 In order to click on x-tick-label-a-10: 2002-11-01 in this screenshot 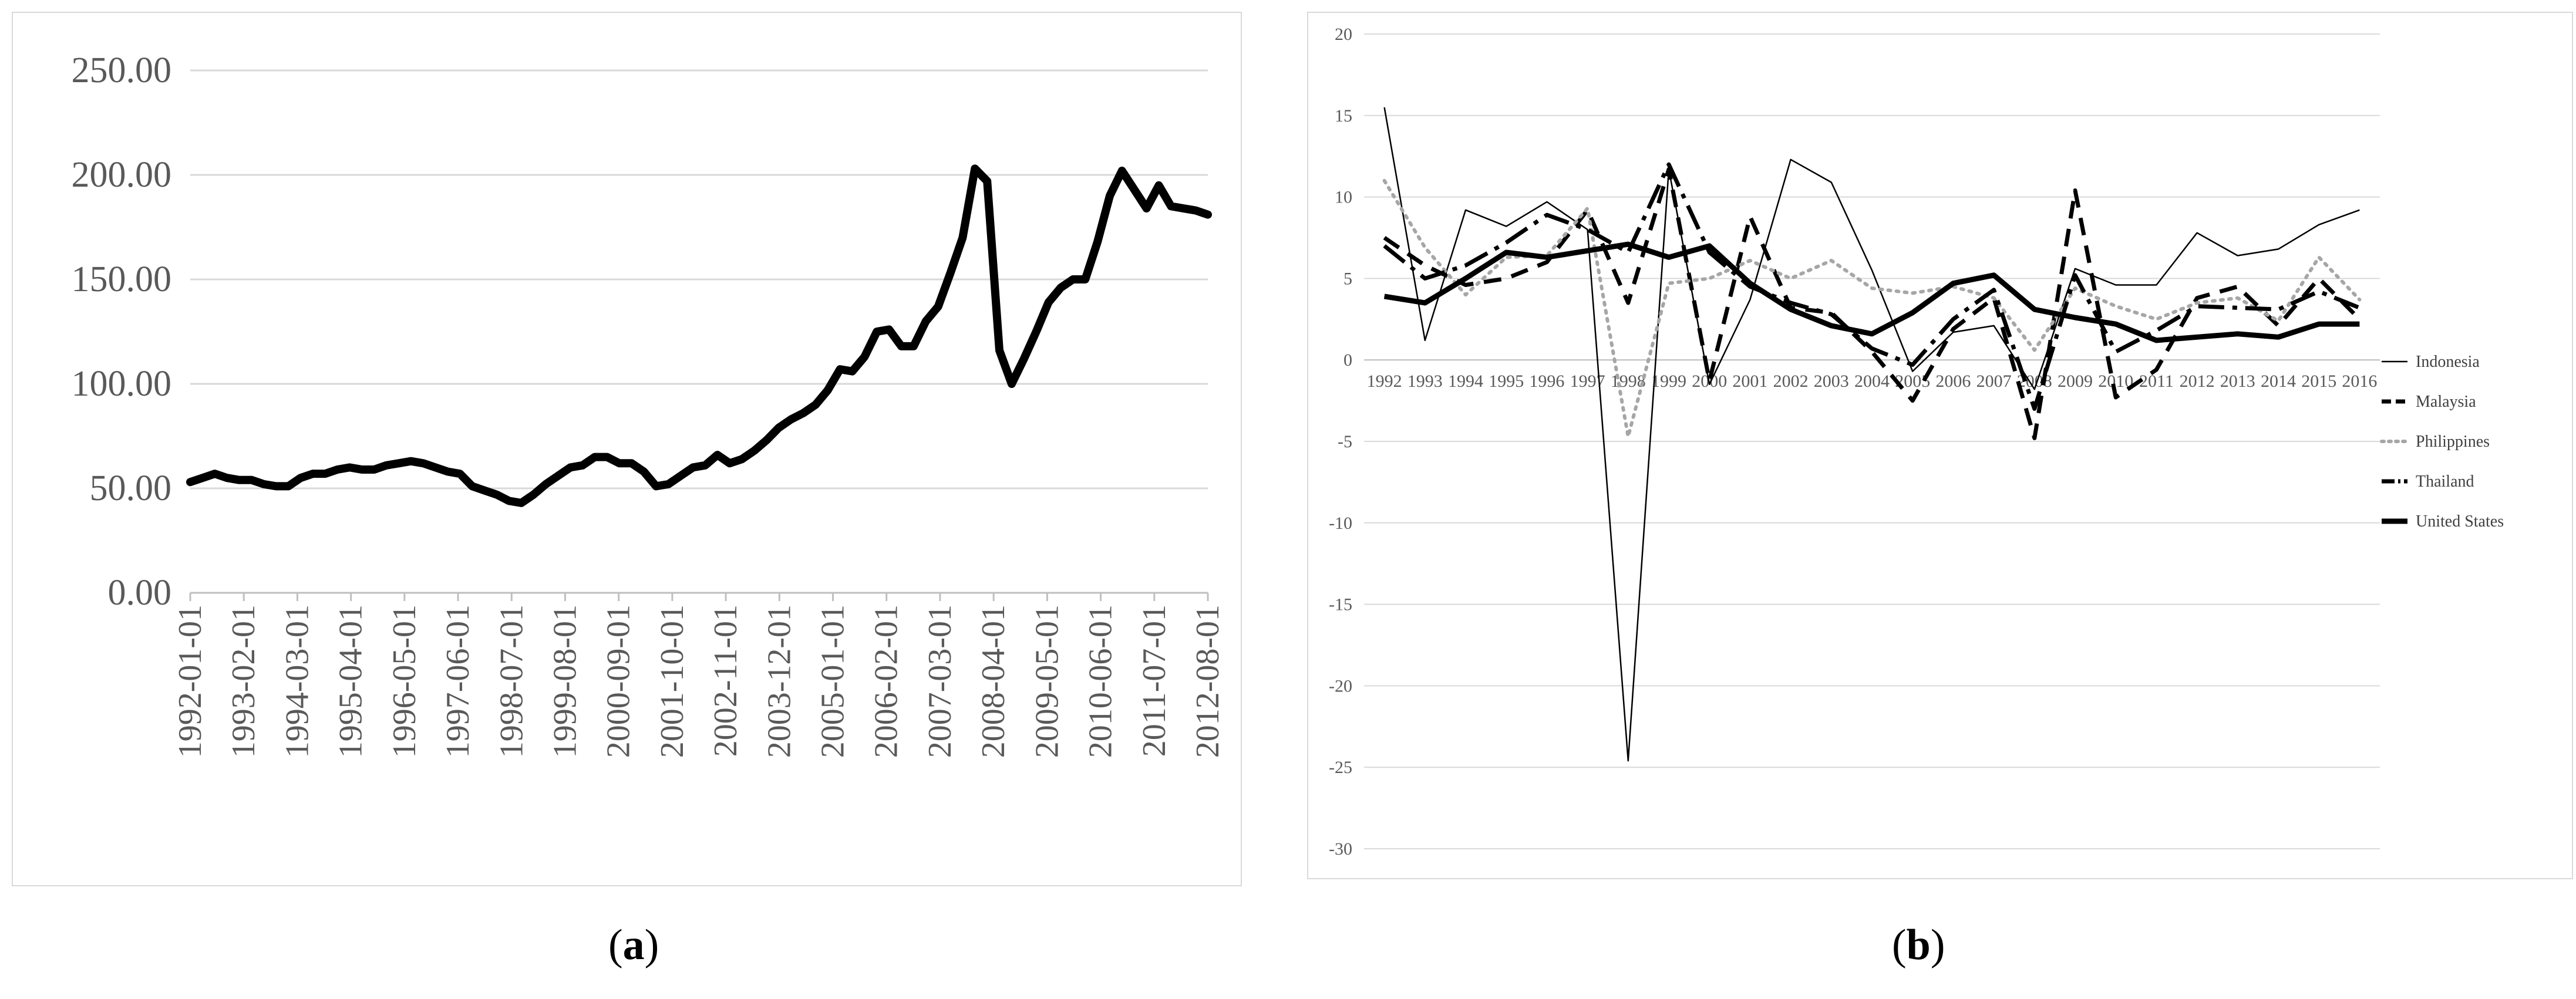, I will do `click(726, 681)`.